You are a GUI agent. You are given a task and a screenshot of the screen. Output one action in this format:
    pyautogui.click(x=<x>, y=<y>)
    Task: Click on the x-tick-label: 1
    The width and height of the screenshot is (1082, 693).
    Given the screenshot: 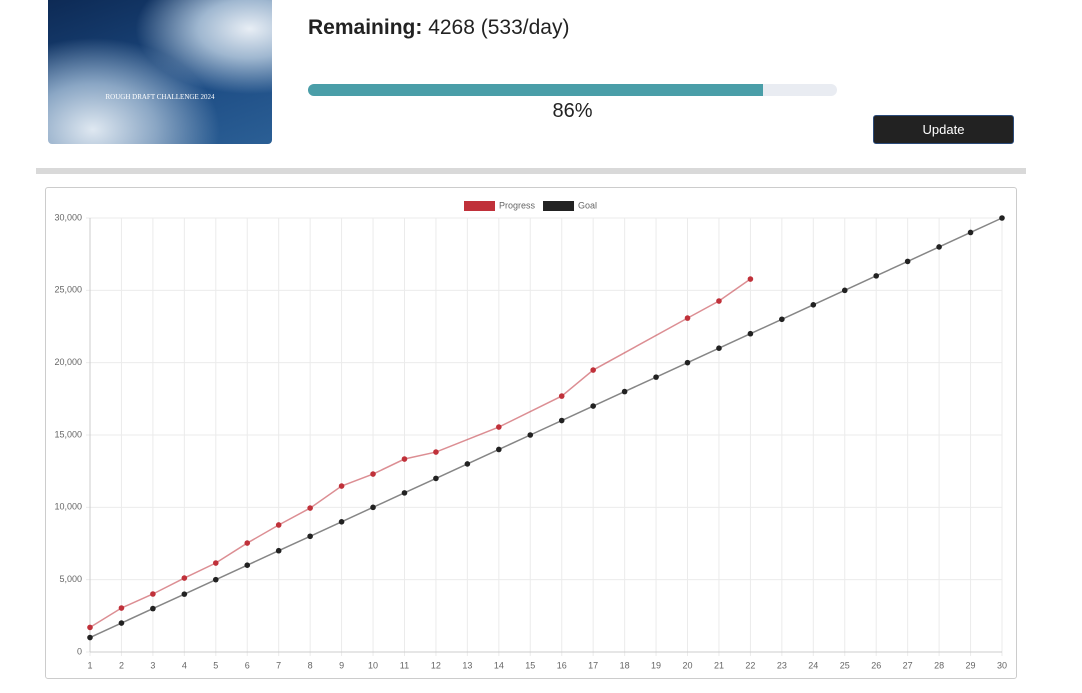 What is the action you would take?
    pyautogui.click(x=89, y=665)
    